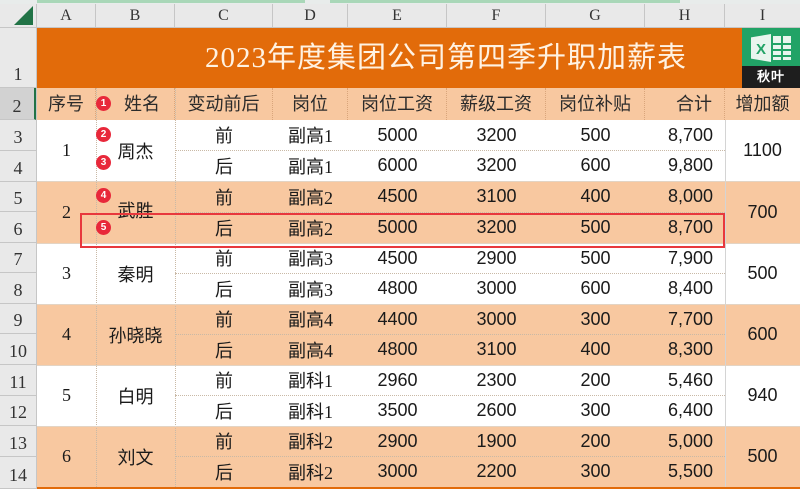 This screenshot has height=489, width=800. I want to click on column-header-f: F, so click(496, 16).